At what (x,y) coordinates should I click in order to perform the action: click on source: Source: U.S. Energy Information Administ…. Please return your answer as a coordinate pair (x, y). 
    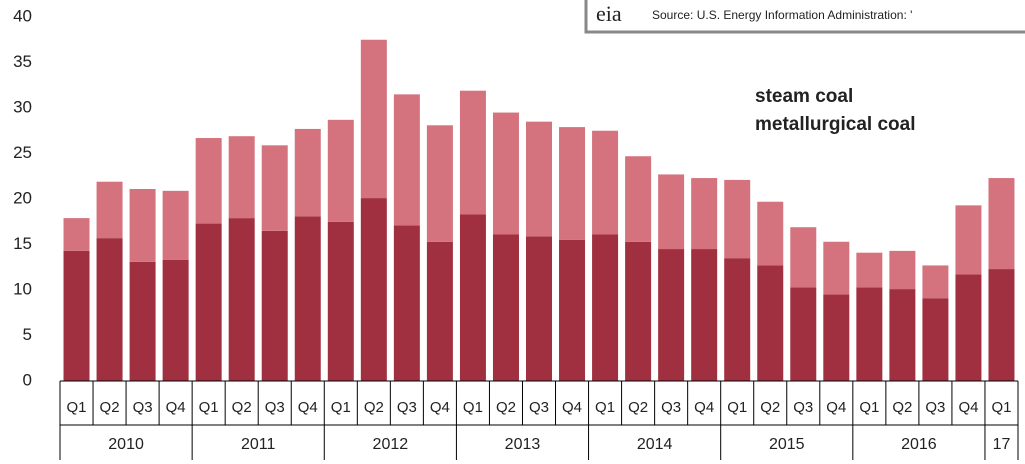
    Looking at the image, I should click on (782, 15).